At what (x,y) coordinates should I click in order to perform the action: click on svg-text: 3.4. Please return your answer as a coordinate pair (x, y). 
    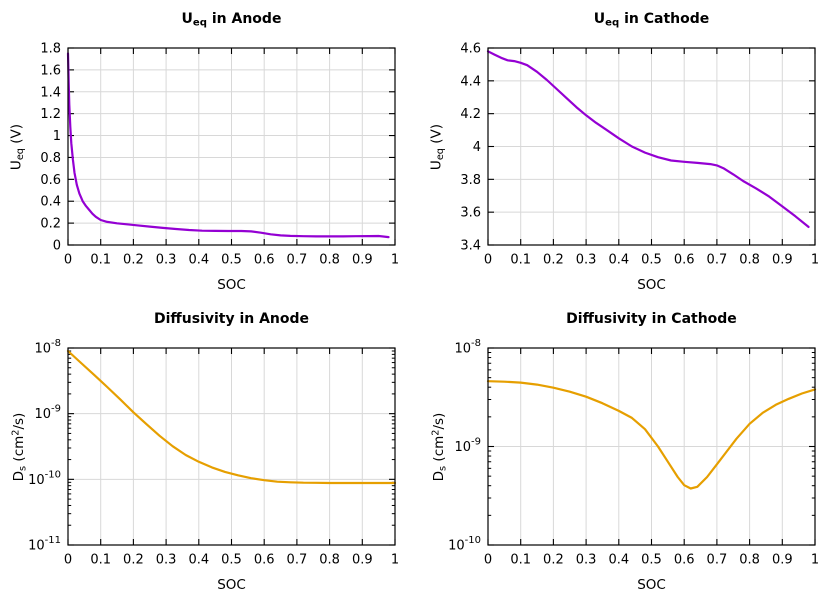
    Looking at the image, I should click on (470, 246).